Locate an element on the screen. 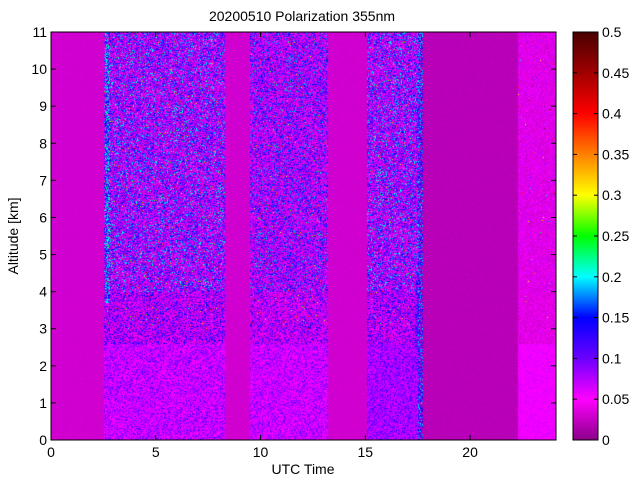  colorbar-tick-label: 0.05 is located at coordinates (615, 399).